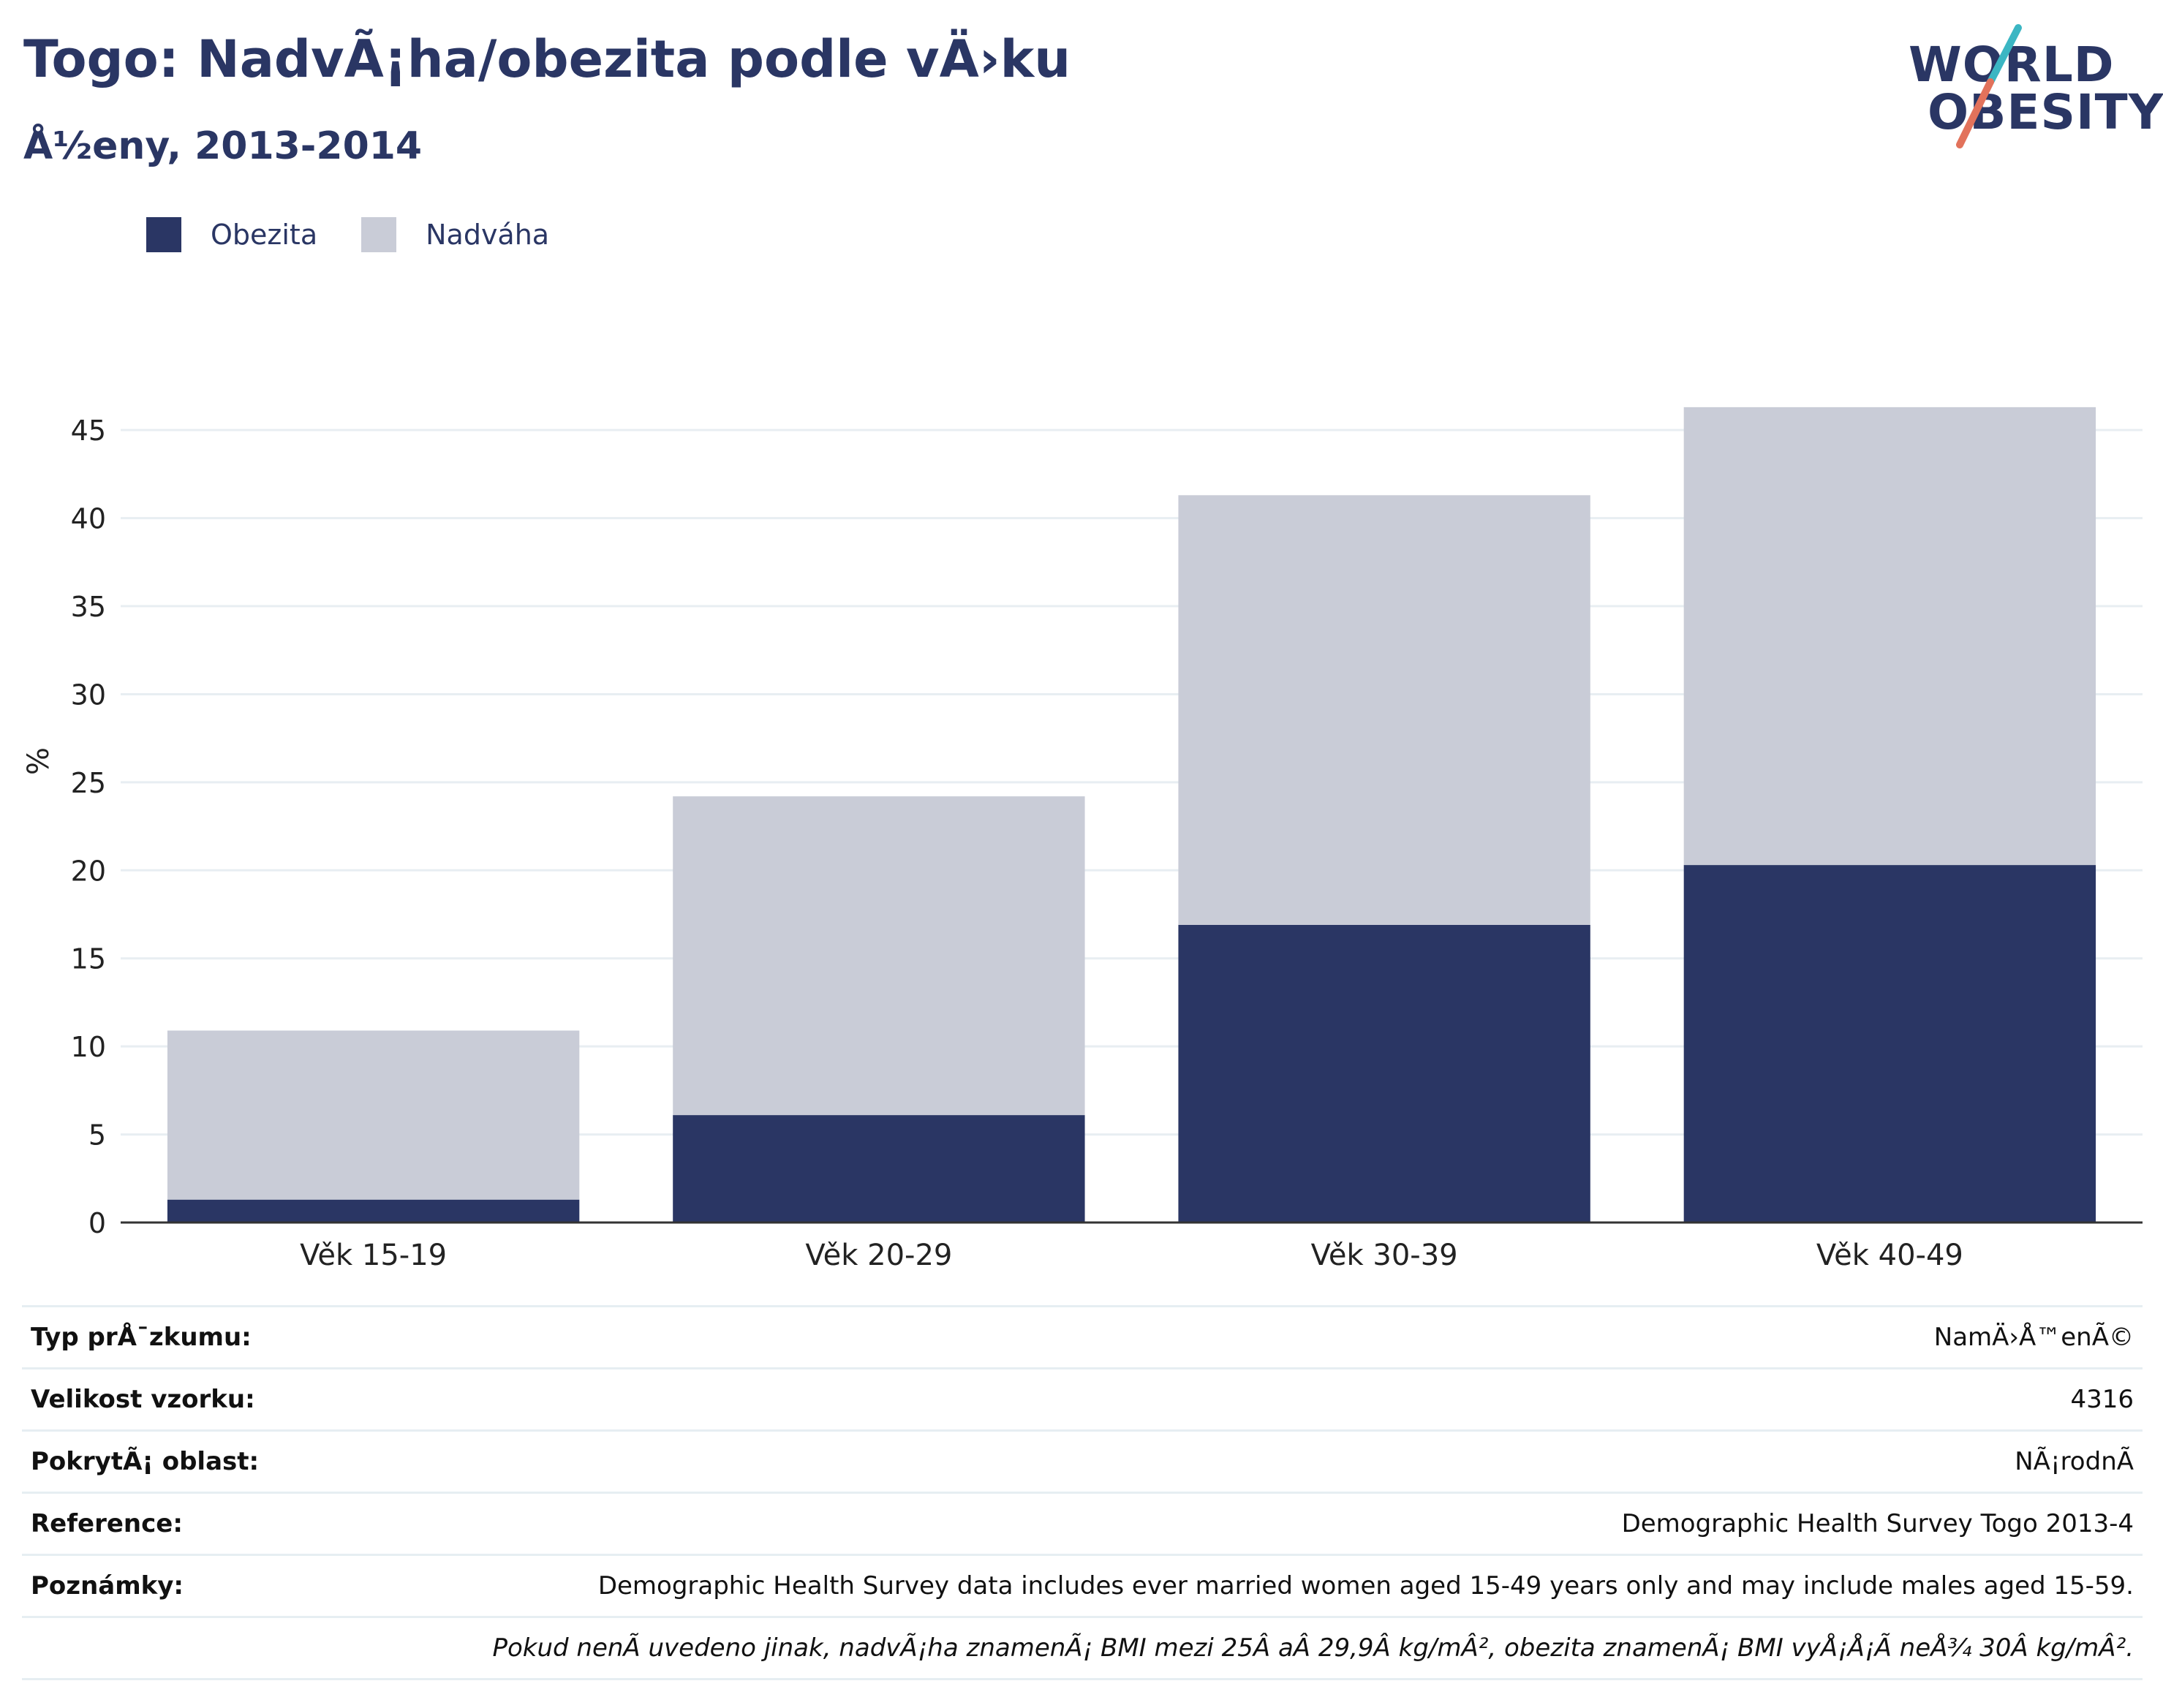 The width and height of the screenshot is (2163, 1708). I want to click on row-value: 4316, so click(2102, 1399).